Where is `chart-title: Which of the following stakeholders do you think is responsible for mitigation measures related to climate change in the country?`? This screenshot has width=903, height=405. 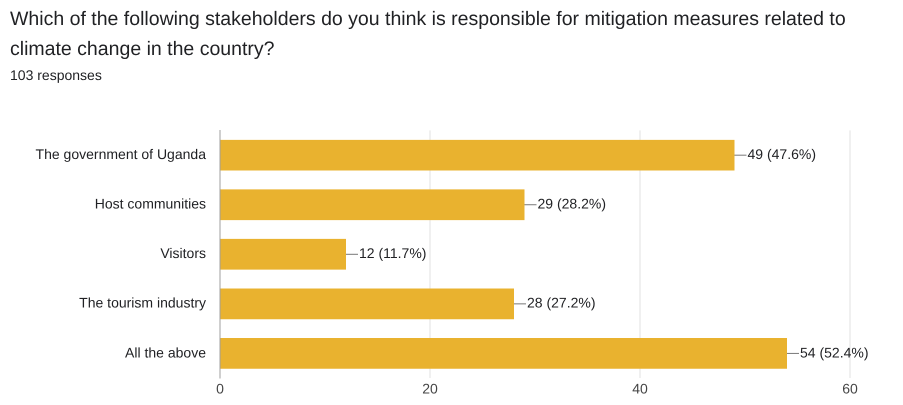
chart-title: Which of the following stakeholders do you think is responsible for mitigation measures related to climate change in the country? is located at coordinates (428, 34).